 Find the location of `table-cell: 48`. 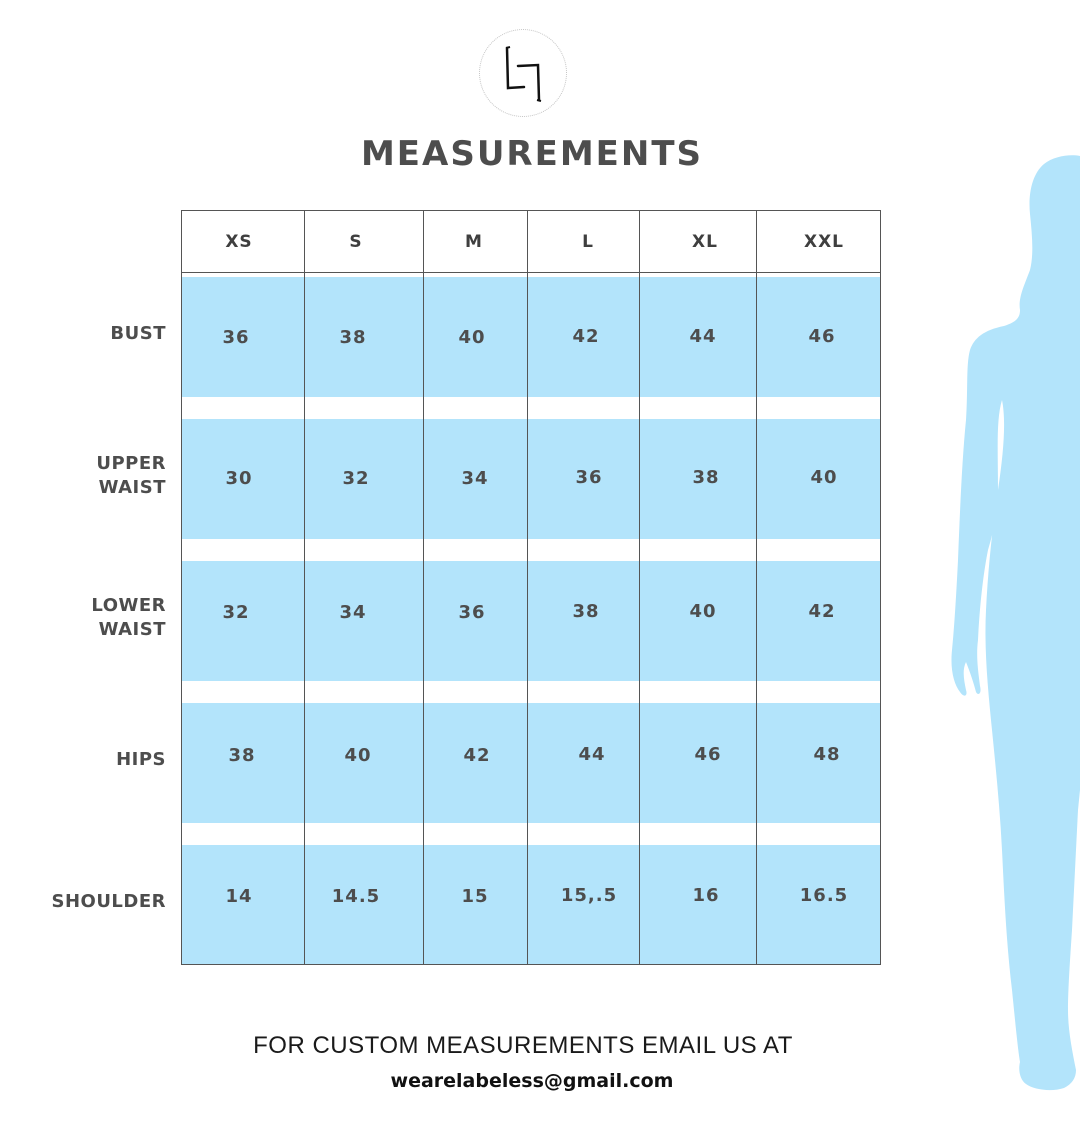

table-cell: 48 is located at coordinates (827, 754).